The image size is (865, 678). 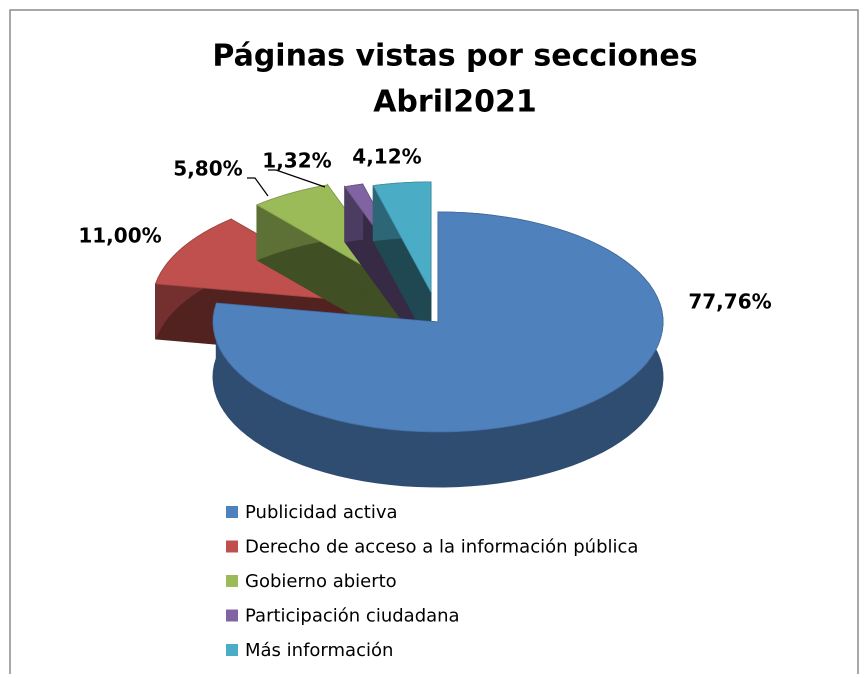 I want to click on slice, so click(x=402, y=264).